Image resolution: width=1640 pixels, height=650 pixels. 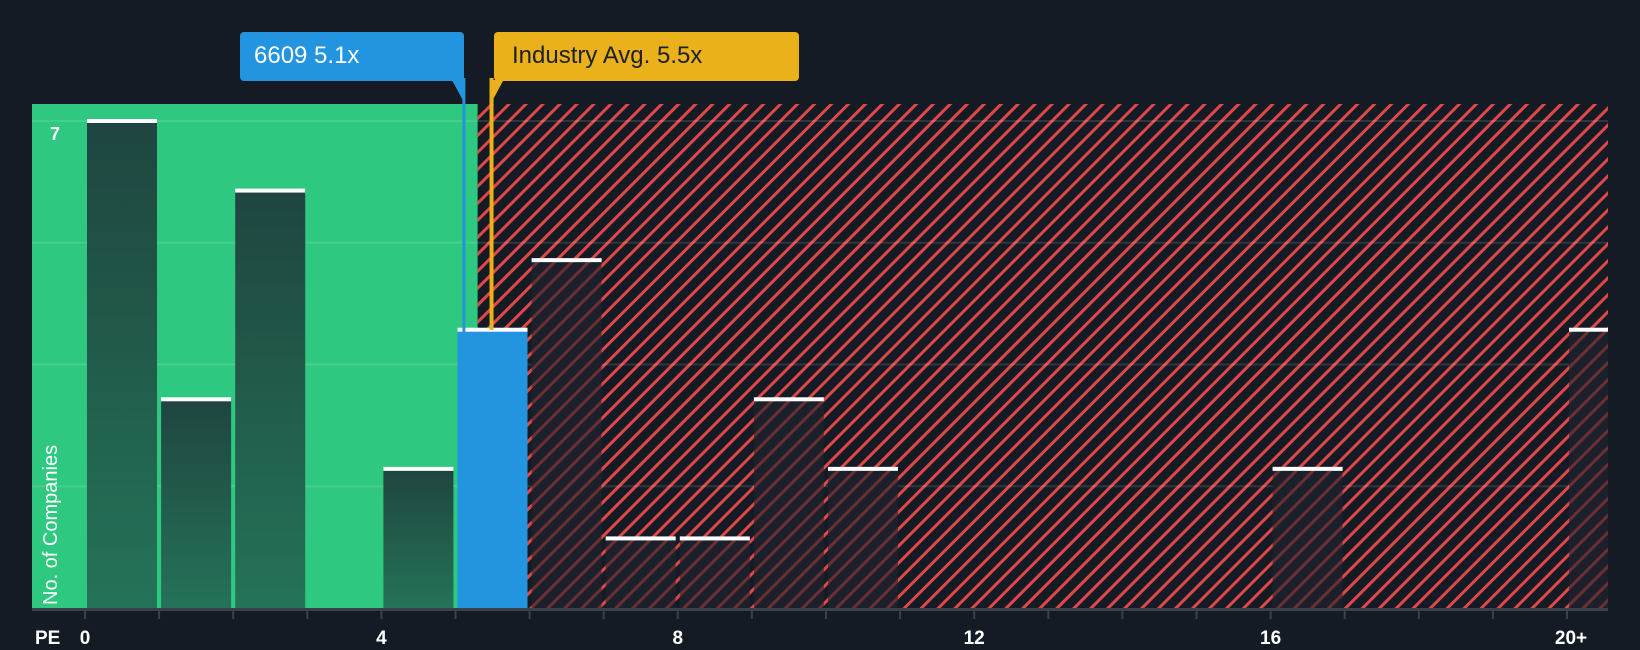 What do you see at coordinates (85, 638) in the screenshot?
I see `x-tick-label: 0` at bounding box center [85, 638].